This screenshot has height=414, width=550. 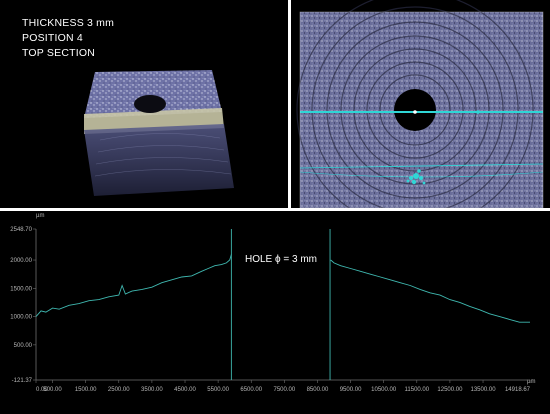 What do you see at coordinates (23, 346) in the screenshot?
I see `y-tick-label: 500.00` at bounding box center [23, 346].